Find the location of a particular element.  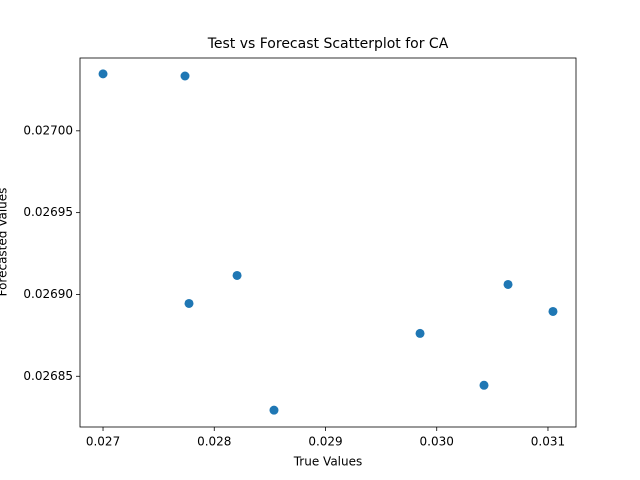

y-tick-label: 0.02685 is located at coordinates (48, 376).